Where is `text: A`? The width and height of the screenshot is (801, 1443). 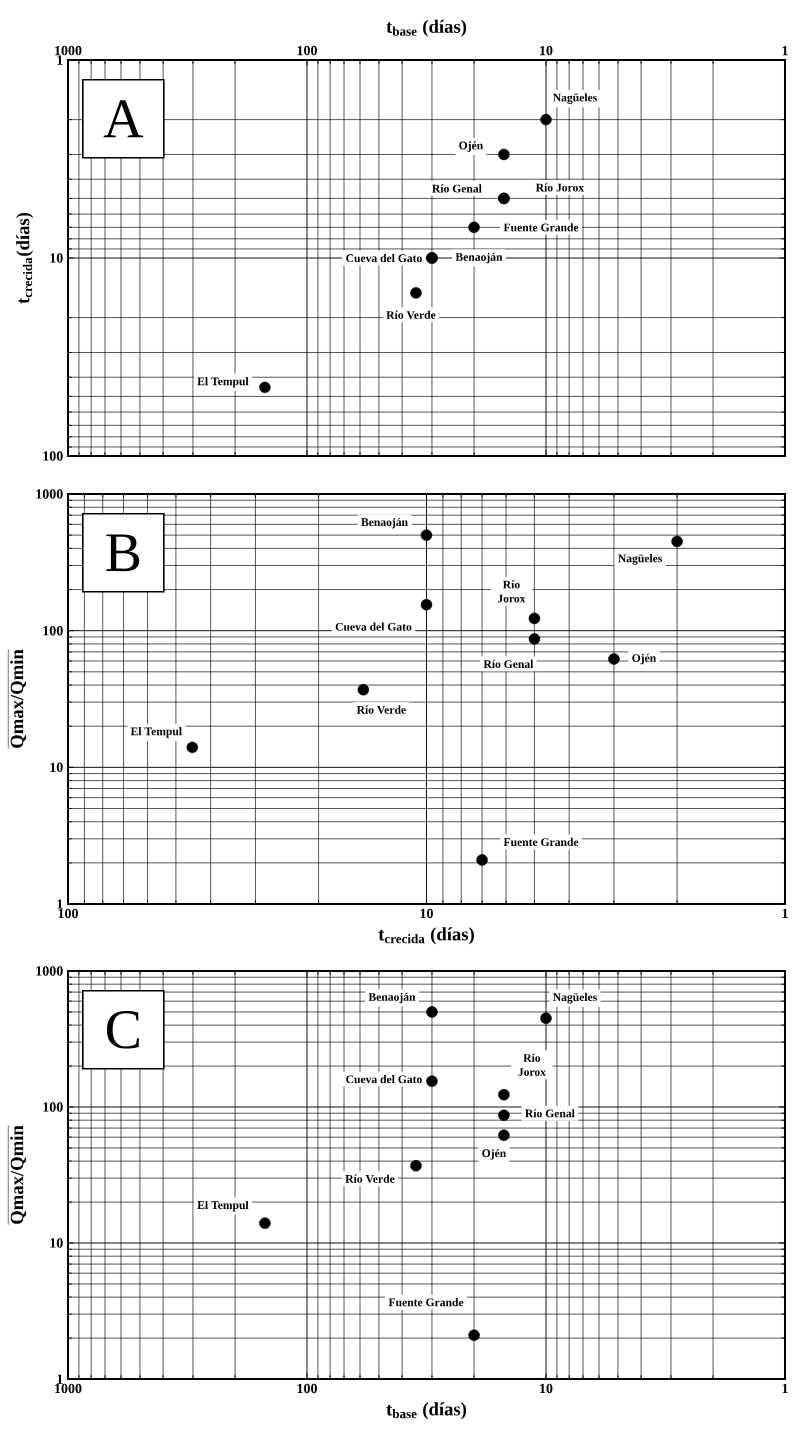
text: A is located at coordinates (123, 119).